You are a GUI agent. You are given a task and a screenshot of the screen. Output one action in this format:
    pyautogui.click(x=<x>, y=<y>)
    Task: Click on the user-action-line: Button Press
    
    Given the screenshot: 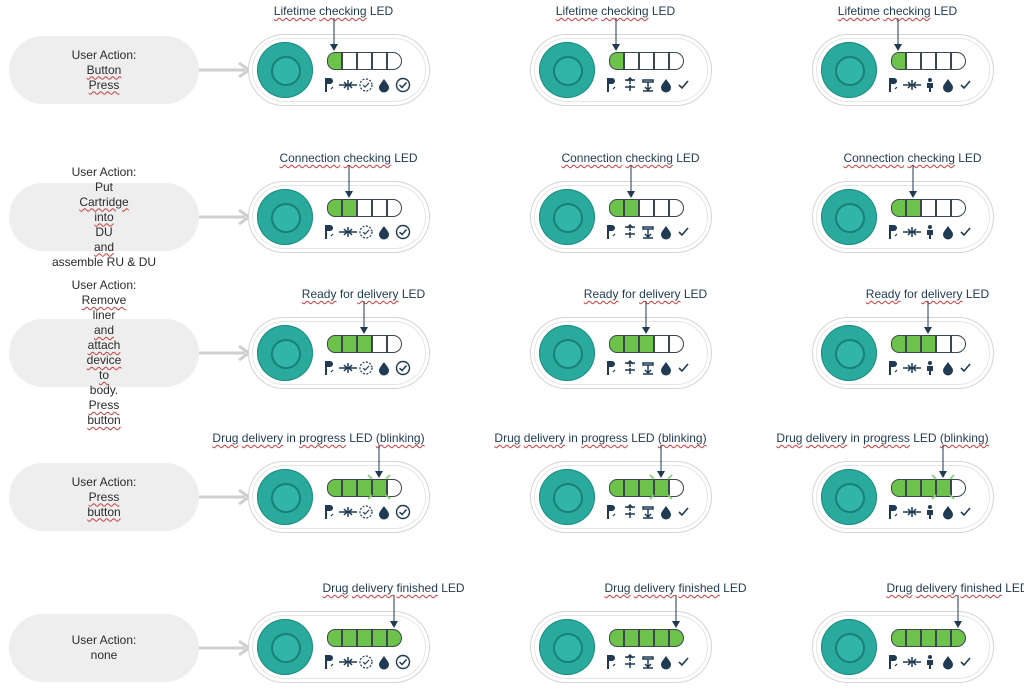 What is the action you would take?
    pyautogui.click(x=104, y=77)
    